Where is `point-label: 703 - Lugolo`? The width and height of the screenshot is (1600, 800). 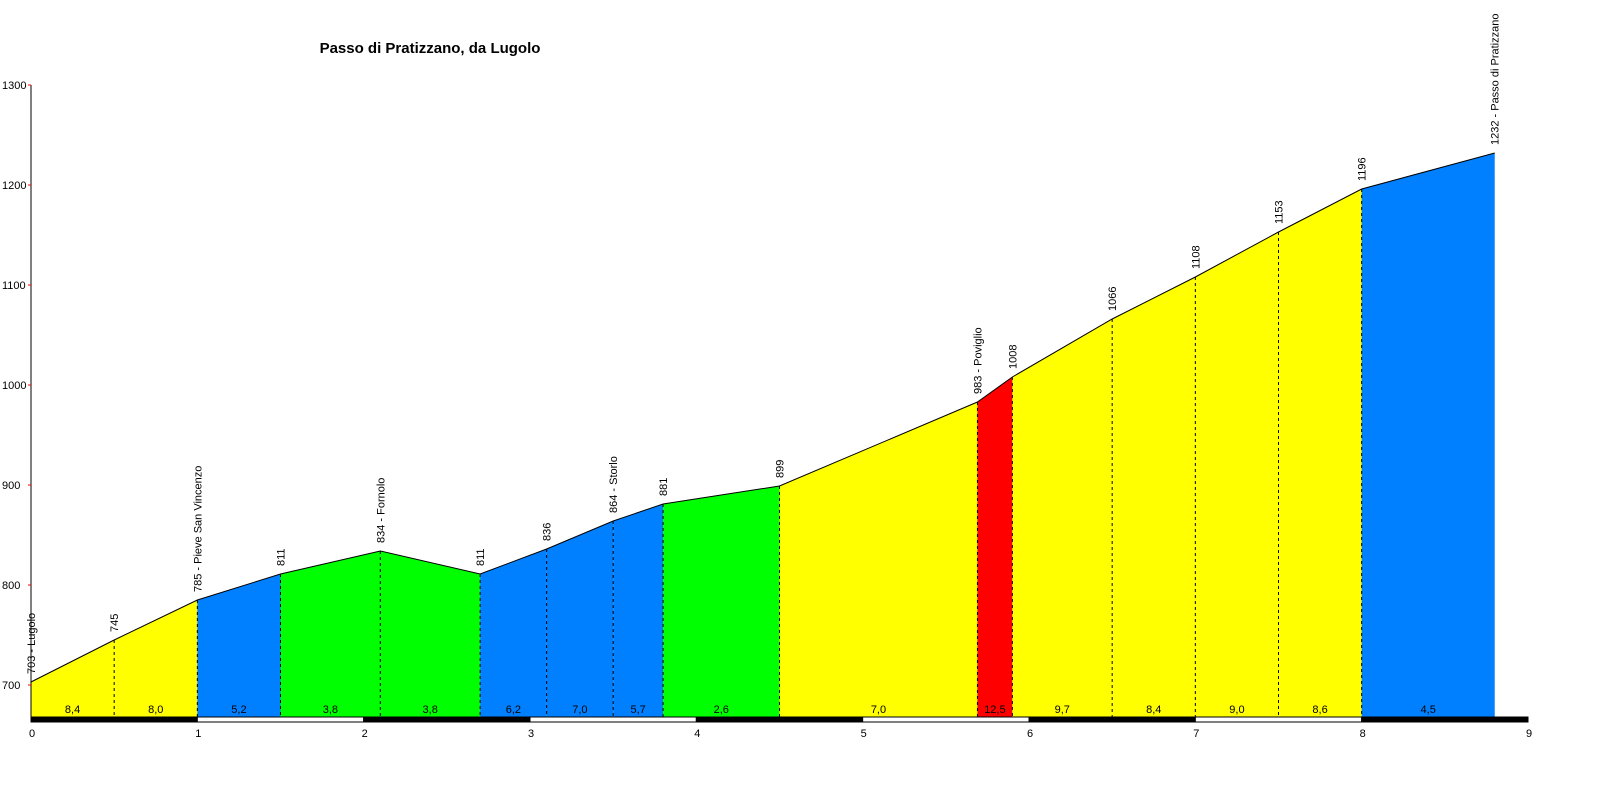
point-label: 703 - Lugolo is located at coordinates (32, 643).